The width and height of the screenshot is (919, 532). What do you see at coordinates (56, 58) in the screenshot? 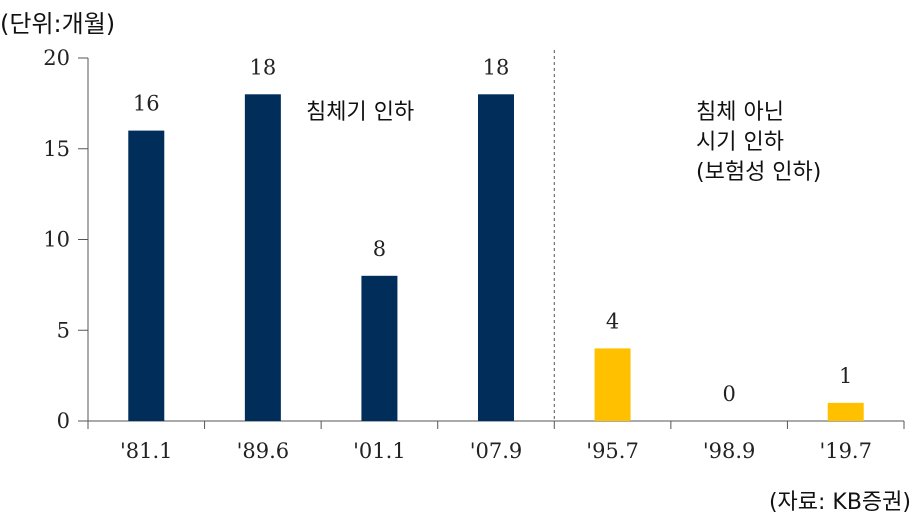
I see `y-tick-label: 20` at bounding box center [56, 58].